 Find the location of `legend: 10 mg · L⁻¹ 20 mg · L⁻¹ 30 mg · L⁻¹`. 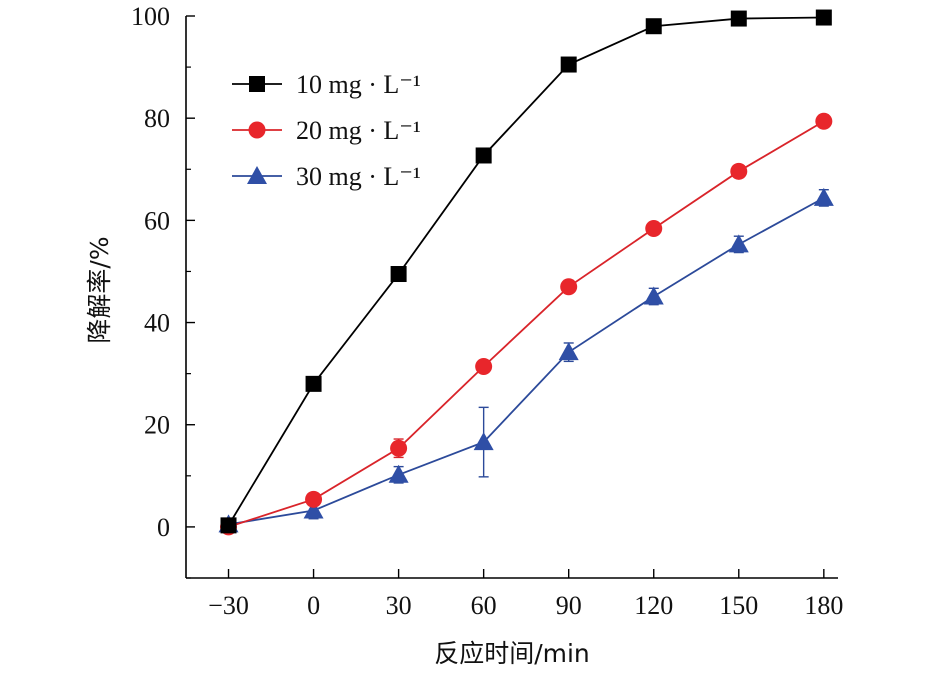

legend: 10 mg · L⁻¹ 20 mg · L⁻¹ 30 mg · L⁻¹ is located at coordinates (326, 130).